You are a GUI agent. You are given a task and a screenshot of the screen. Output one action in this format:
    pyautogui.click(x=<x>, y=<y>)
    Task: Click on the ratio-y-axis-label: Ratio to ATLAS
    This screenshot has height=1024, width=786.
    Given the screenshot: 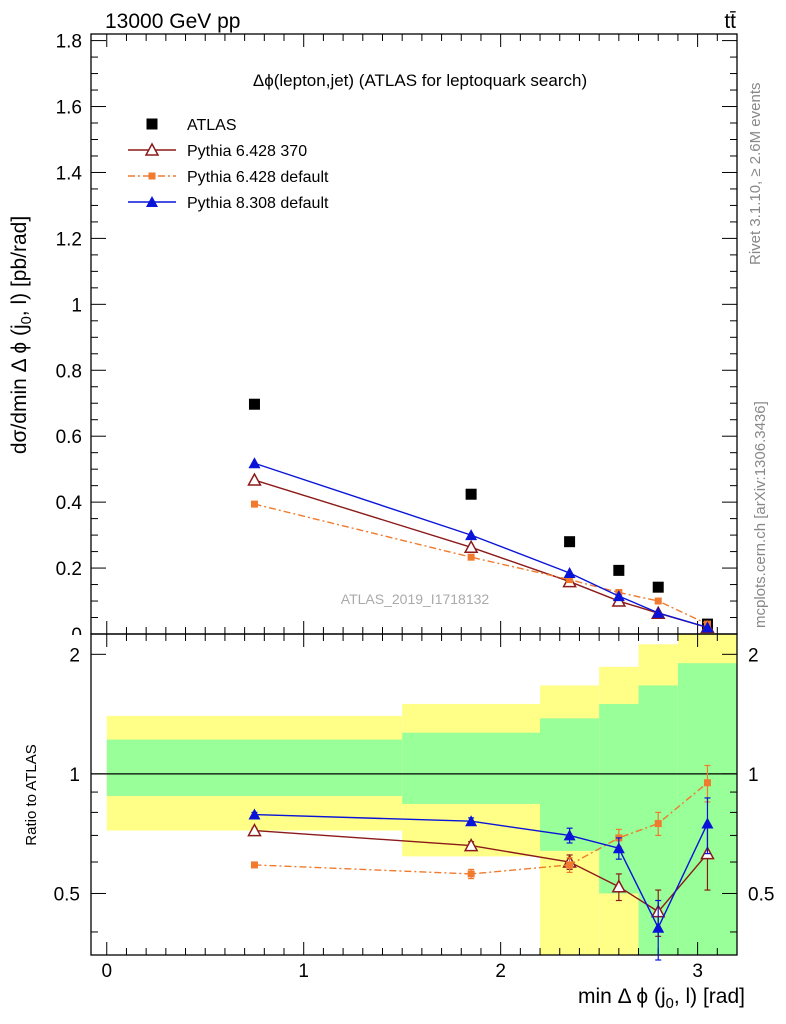 What is the action you would take?
    pyautogui.click(x=31, y=794)
    